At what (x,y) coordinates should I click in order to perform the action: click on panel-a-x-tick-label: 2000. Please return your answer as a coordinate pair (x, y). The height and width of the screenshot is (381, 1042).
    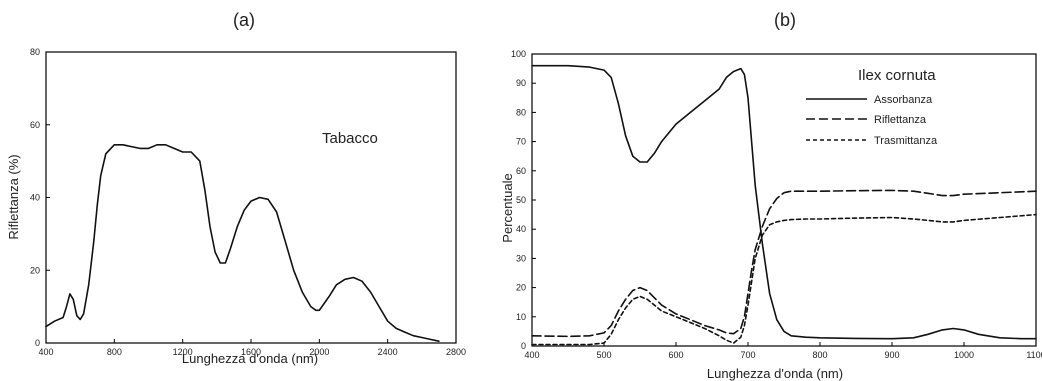
    Looking at the image, I should click on (319, 352).